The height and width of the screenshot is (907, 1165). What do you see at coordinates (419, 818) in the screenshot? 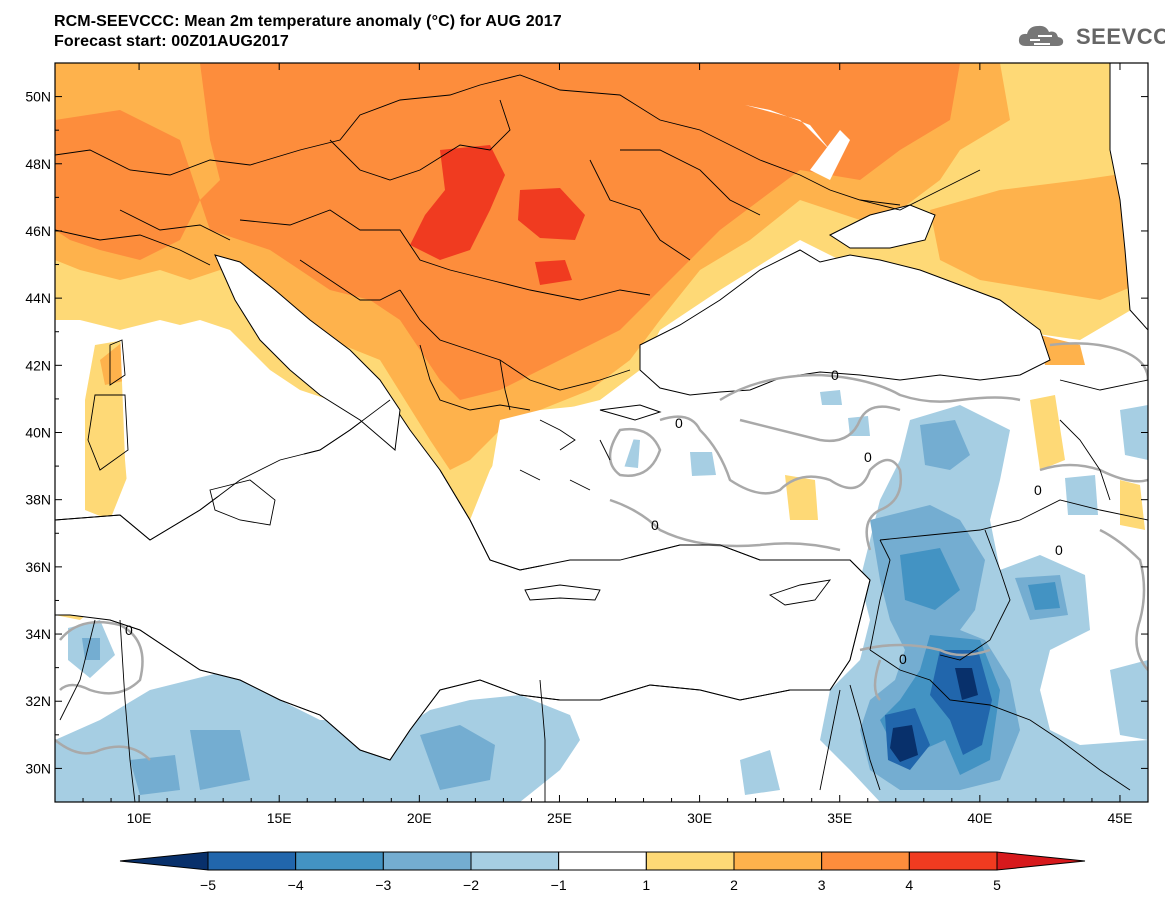
I see `lon-label: 20E` at bounding box center [419, 818].